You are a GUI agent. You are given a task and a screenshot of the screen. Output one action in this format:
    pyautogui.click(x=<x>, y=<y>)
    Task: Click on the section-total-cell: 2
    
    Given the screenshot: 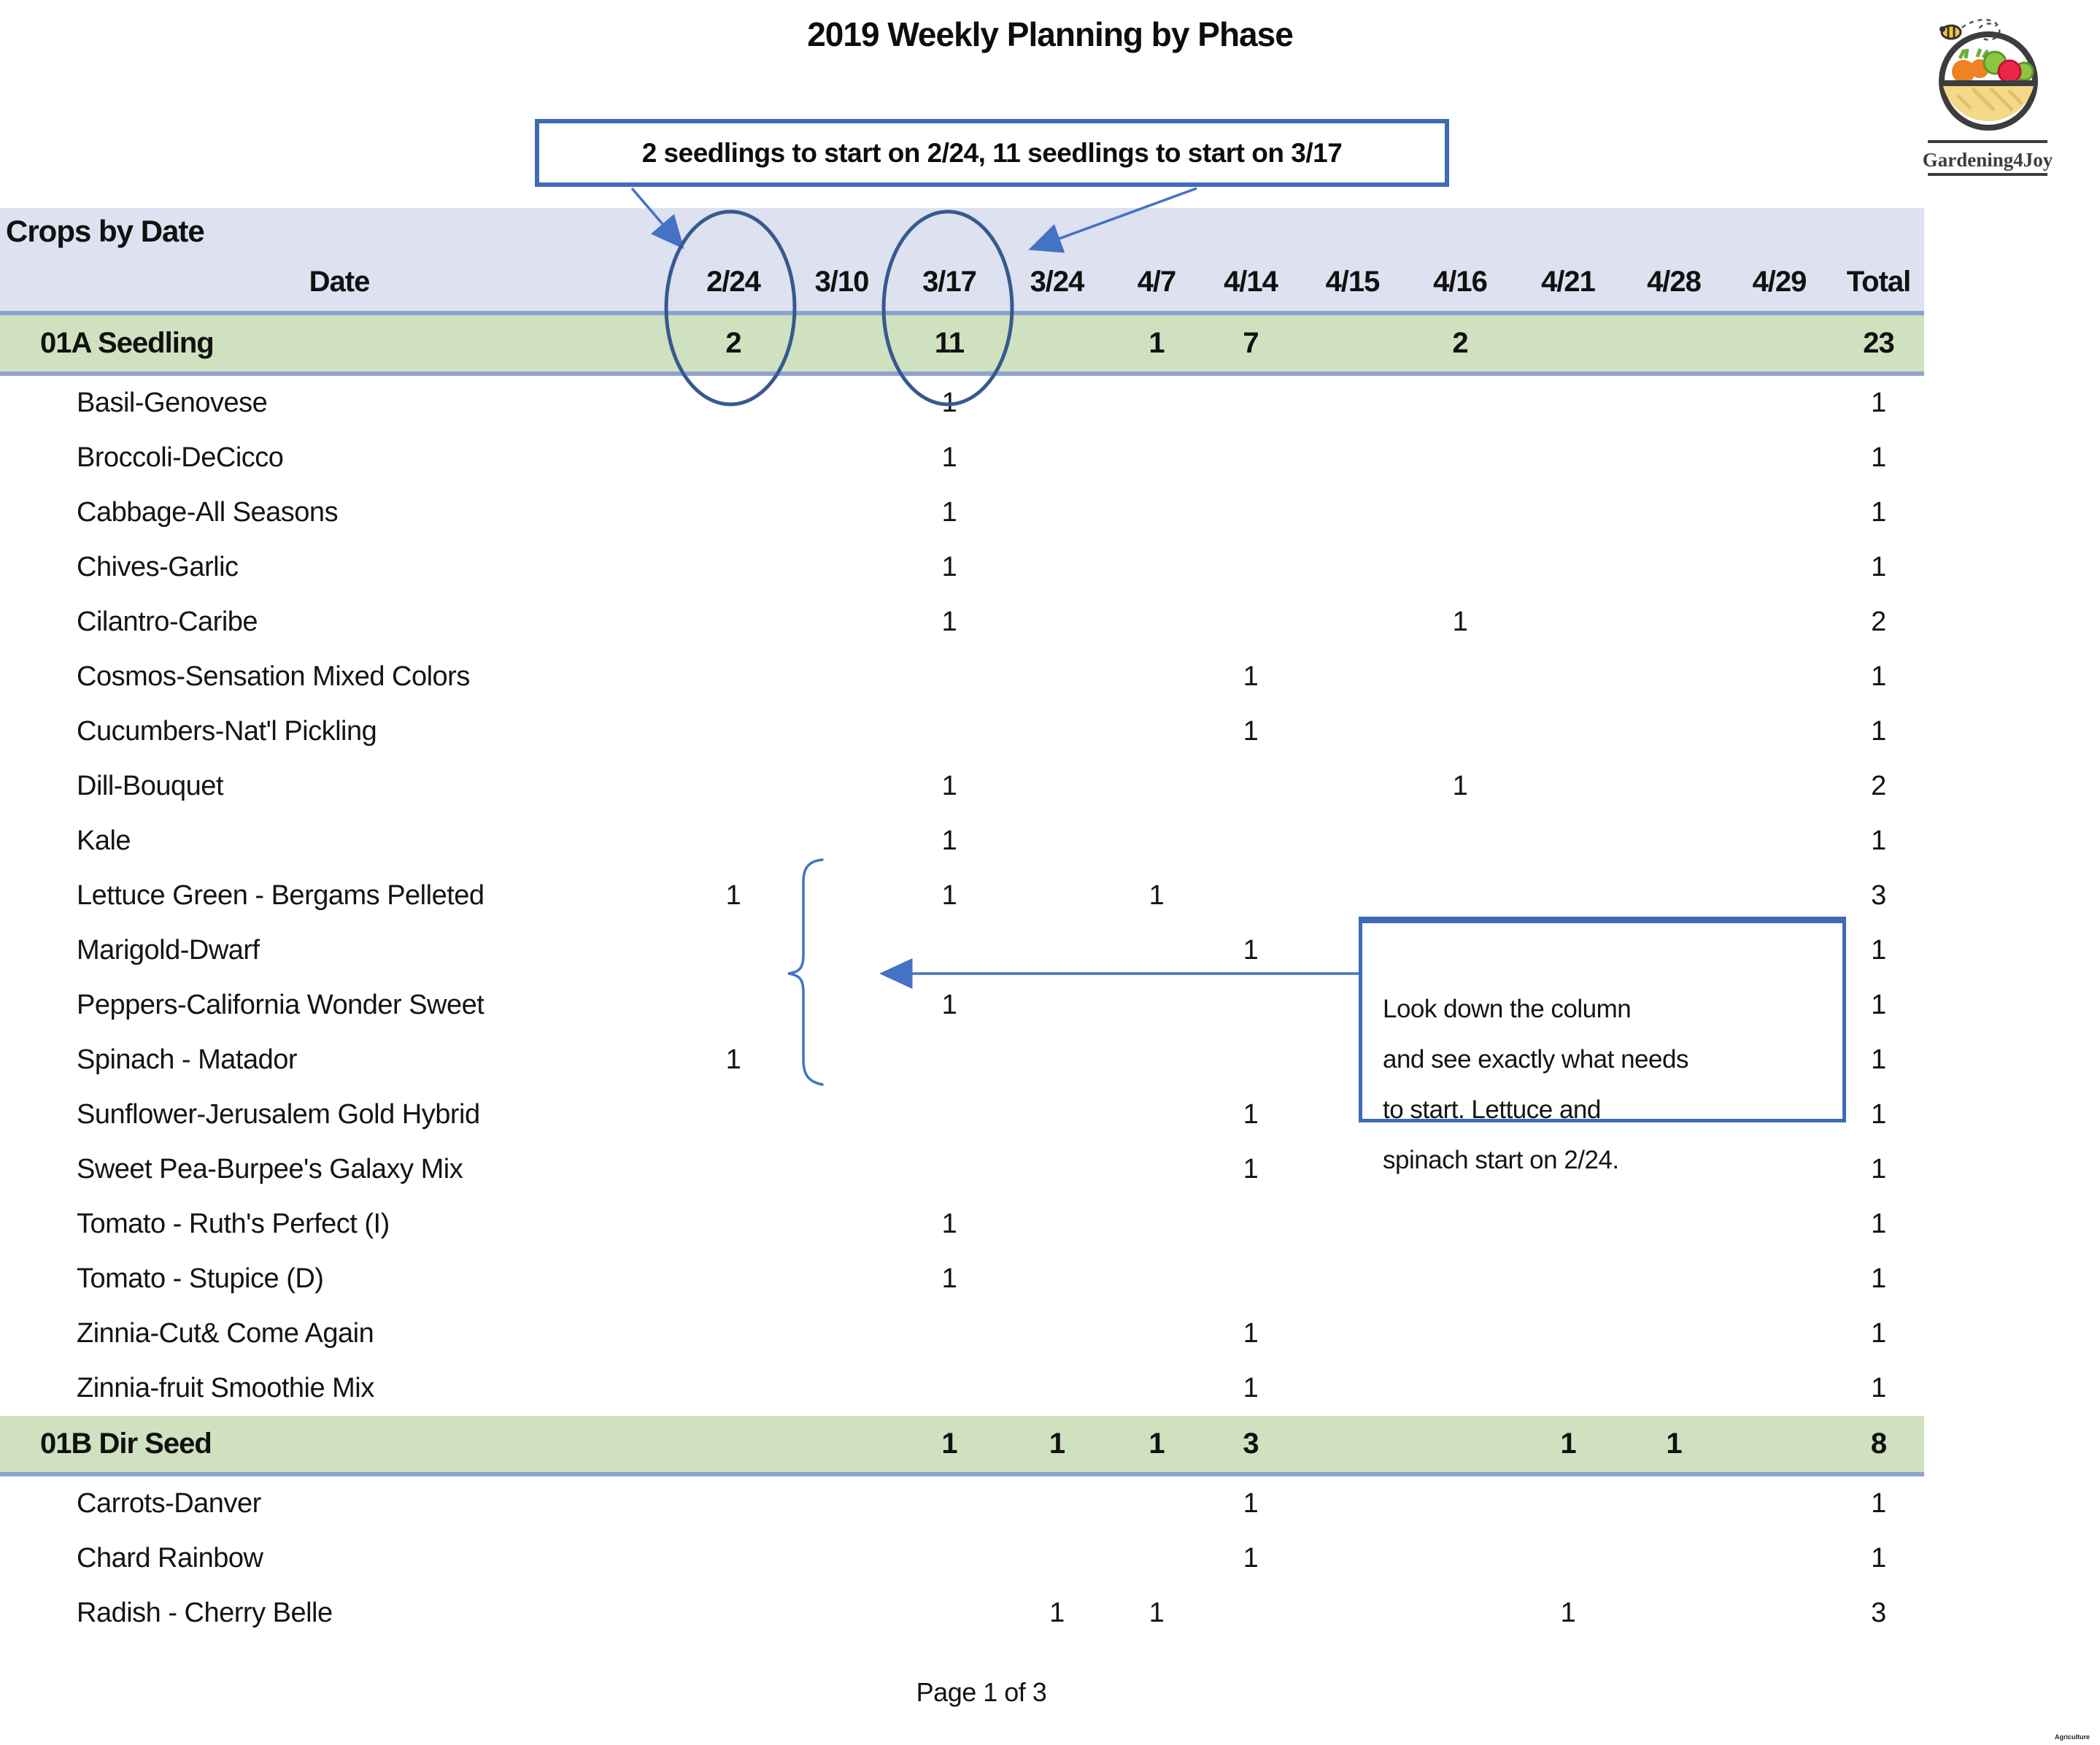 What is the action you would take?
    pyautogui.click(x=1460, y=343)
    